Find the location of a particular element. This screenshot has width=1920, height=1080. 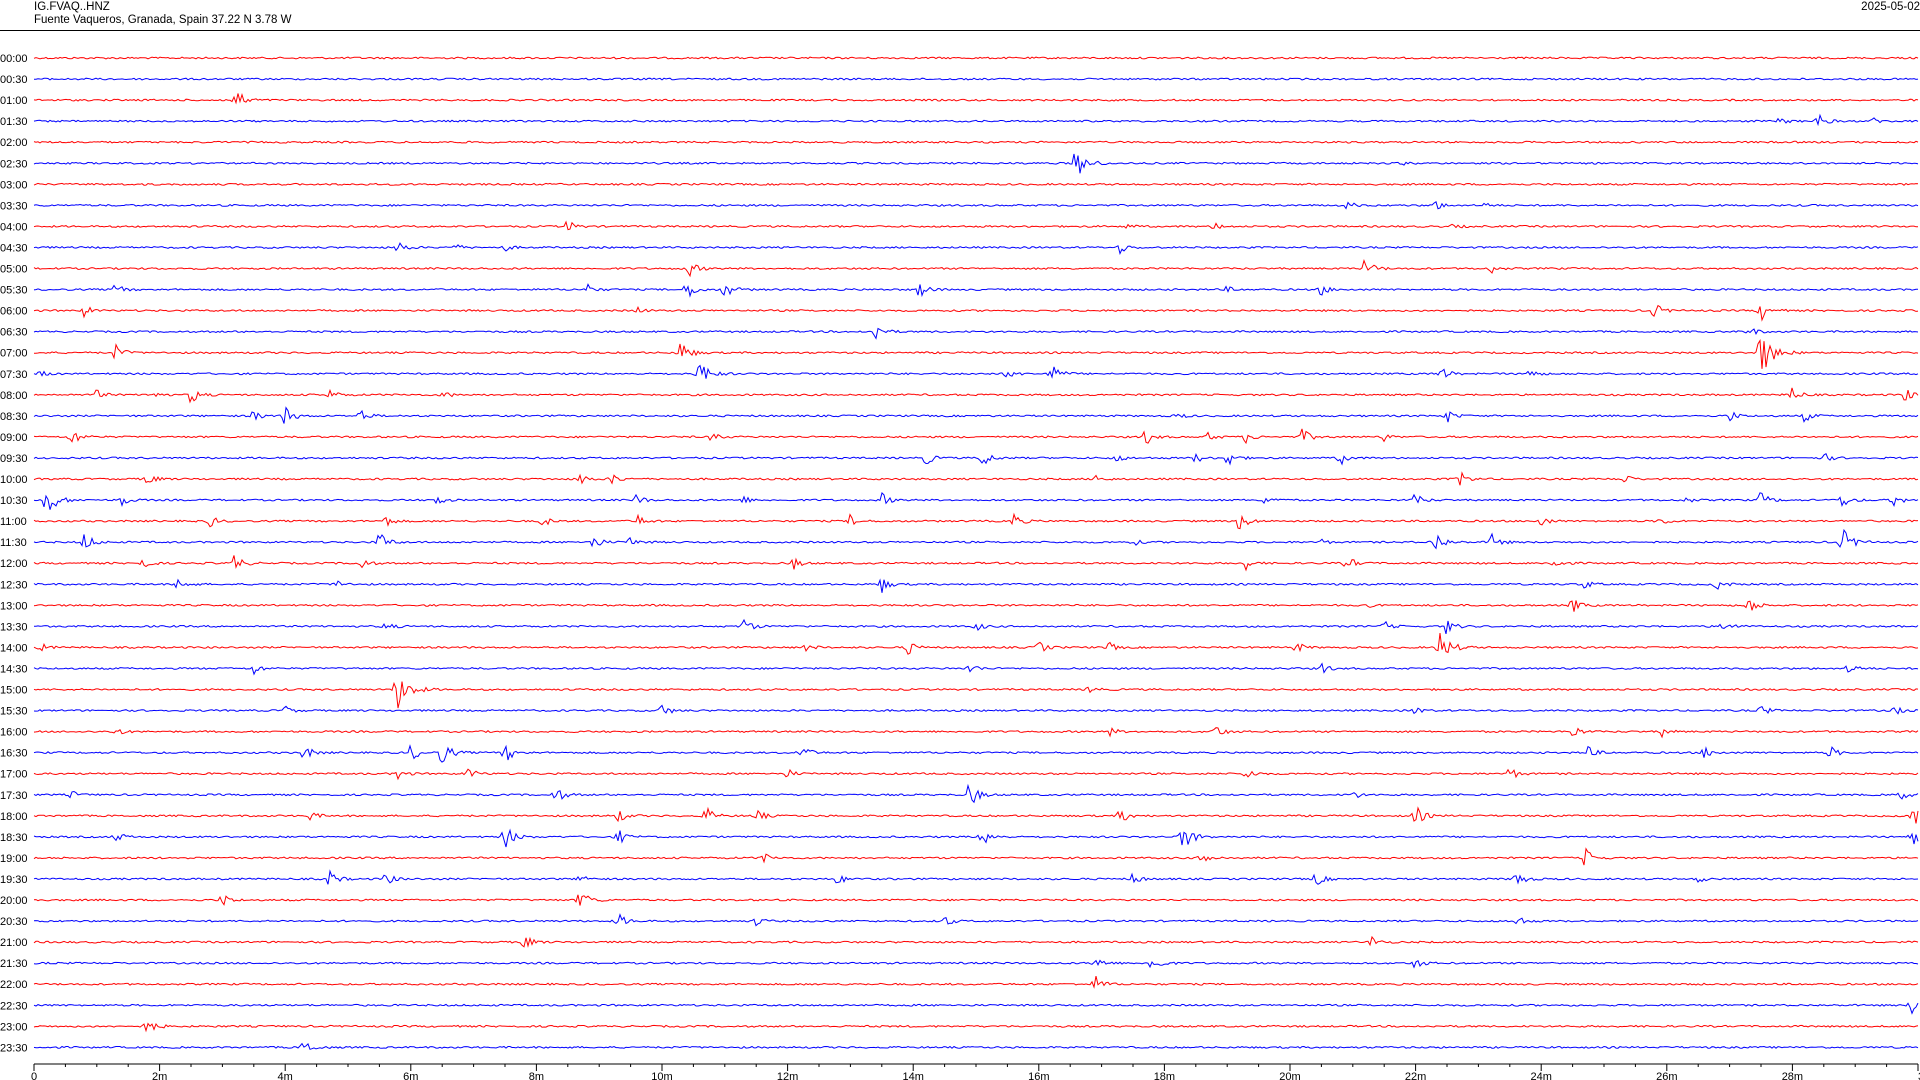

row-label: 04:30 is located at coordinates (14, 248).